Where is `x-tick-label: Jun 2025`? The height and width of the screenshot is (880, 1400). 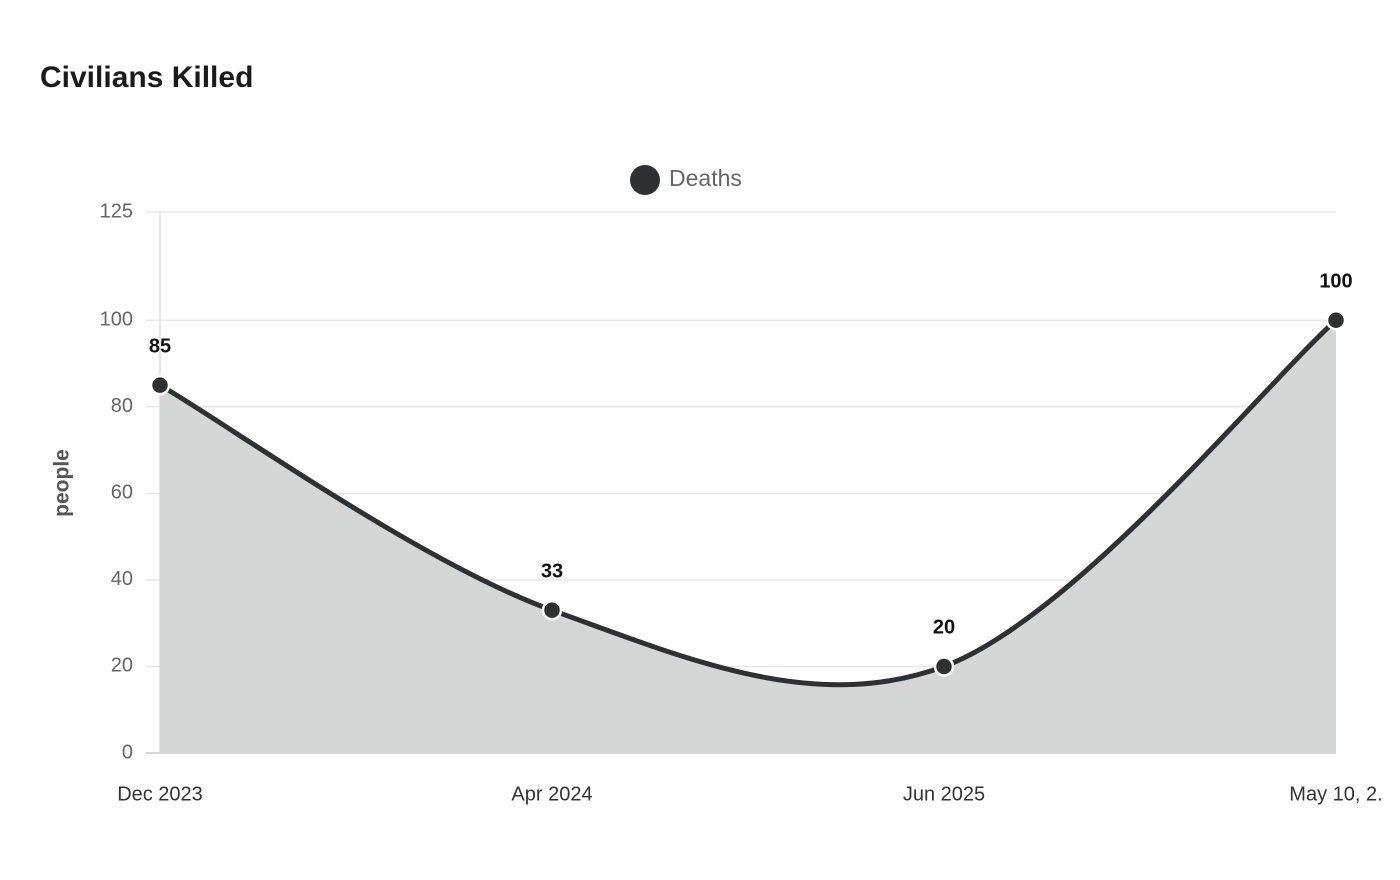 x-tick-label: Jun 2025 is located at coordinates (944, 794).